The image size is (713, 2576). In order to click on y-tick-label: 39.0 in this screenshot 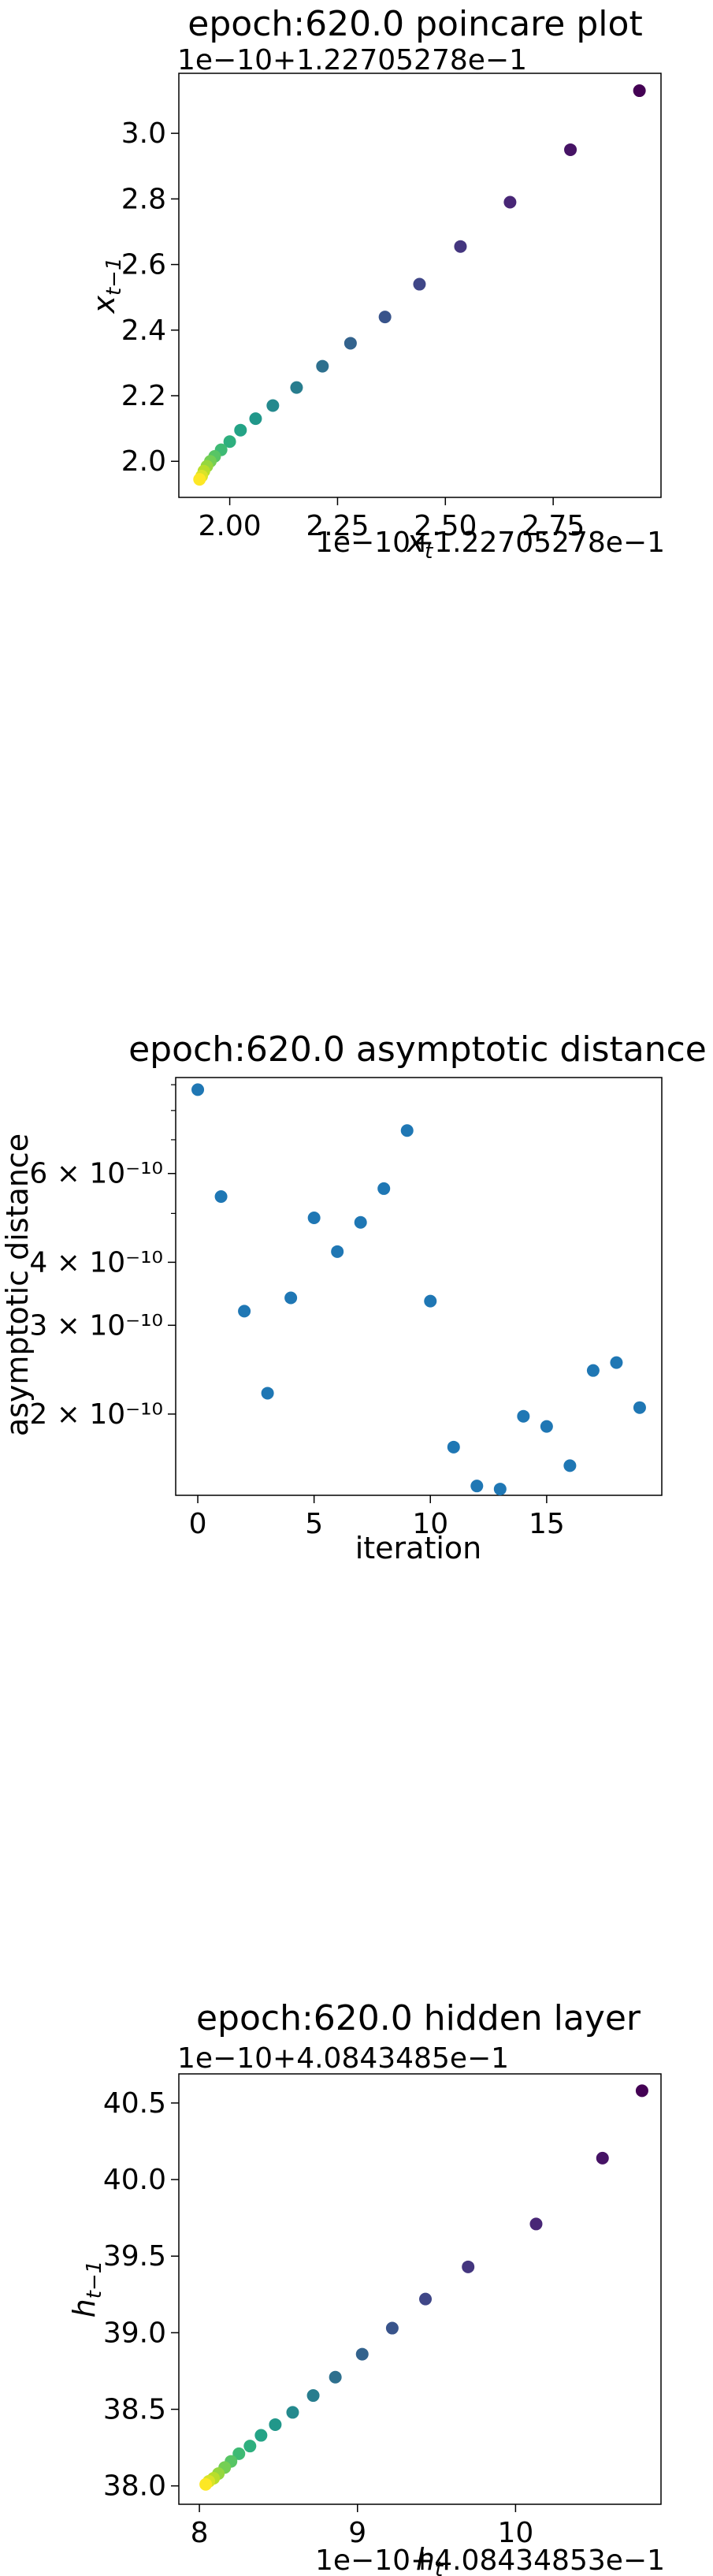, I will do `click(135, 2333)`.